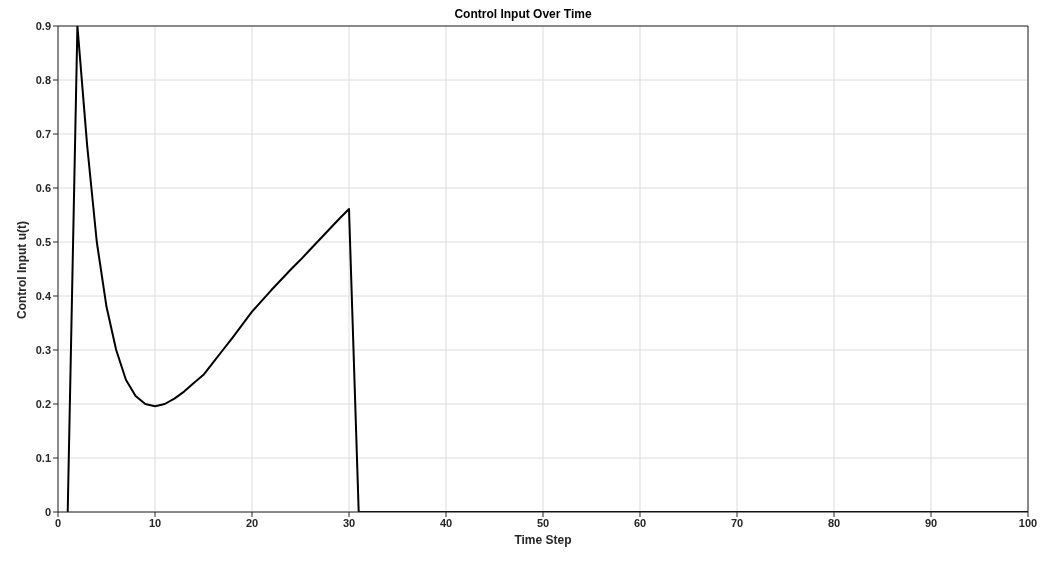  Describe the element at coordinates (446, 522) in the screenshot. I see `x-tick-label: 40` at that location.